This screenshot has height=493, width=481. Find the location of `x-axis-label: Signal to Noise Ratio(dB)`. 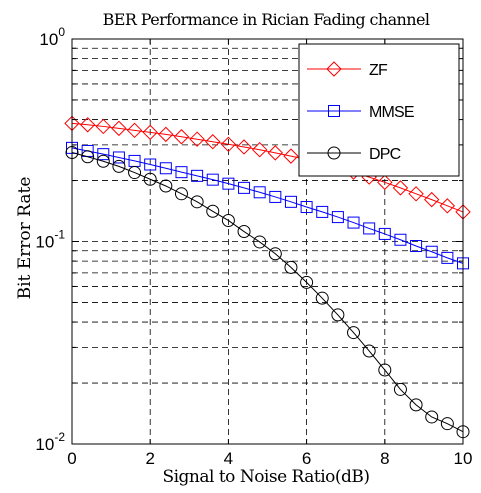

x-axis-label: Signal to Noise Ratio(dB) is located at coordinates (265, 477).